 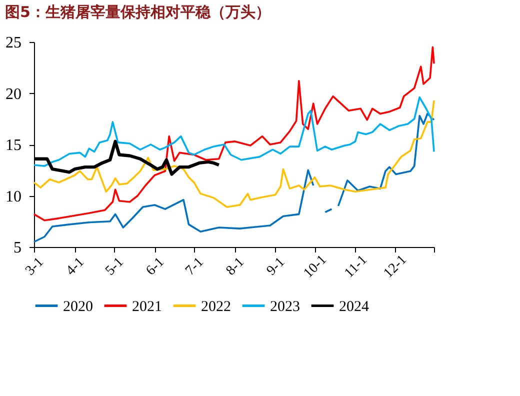 I want to click on y-tick-label: 15, so click(x=14, y=145).